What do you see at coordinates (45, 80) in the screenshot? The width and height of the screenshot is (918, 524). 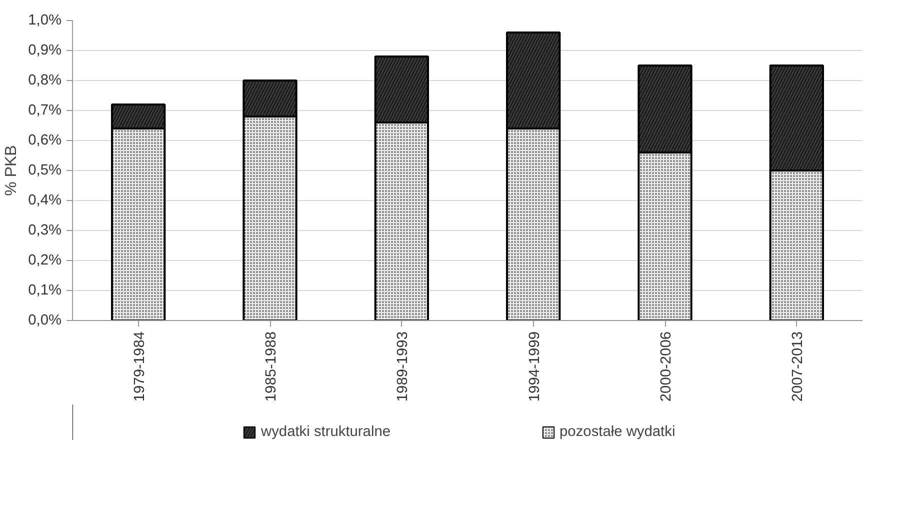 I see `y-tick-label: 0,8%` at bounding box center [45, 80].